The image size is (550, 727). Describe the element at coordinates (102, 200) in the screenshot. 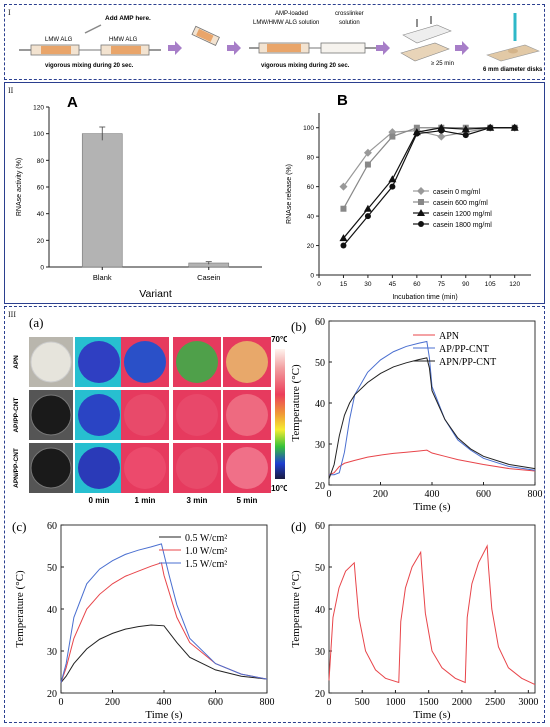

I see `bar-blank` at that location.